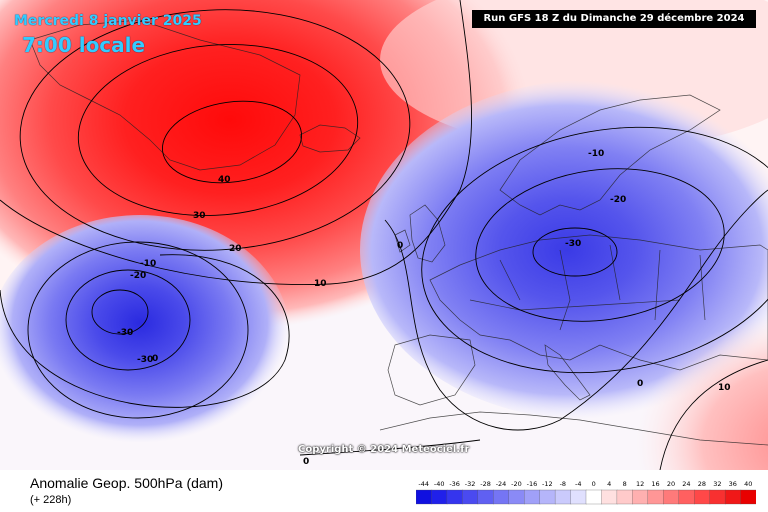 The image size is (768, 512). I want to click on legend-label: -4, so click(578, 484).